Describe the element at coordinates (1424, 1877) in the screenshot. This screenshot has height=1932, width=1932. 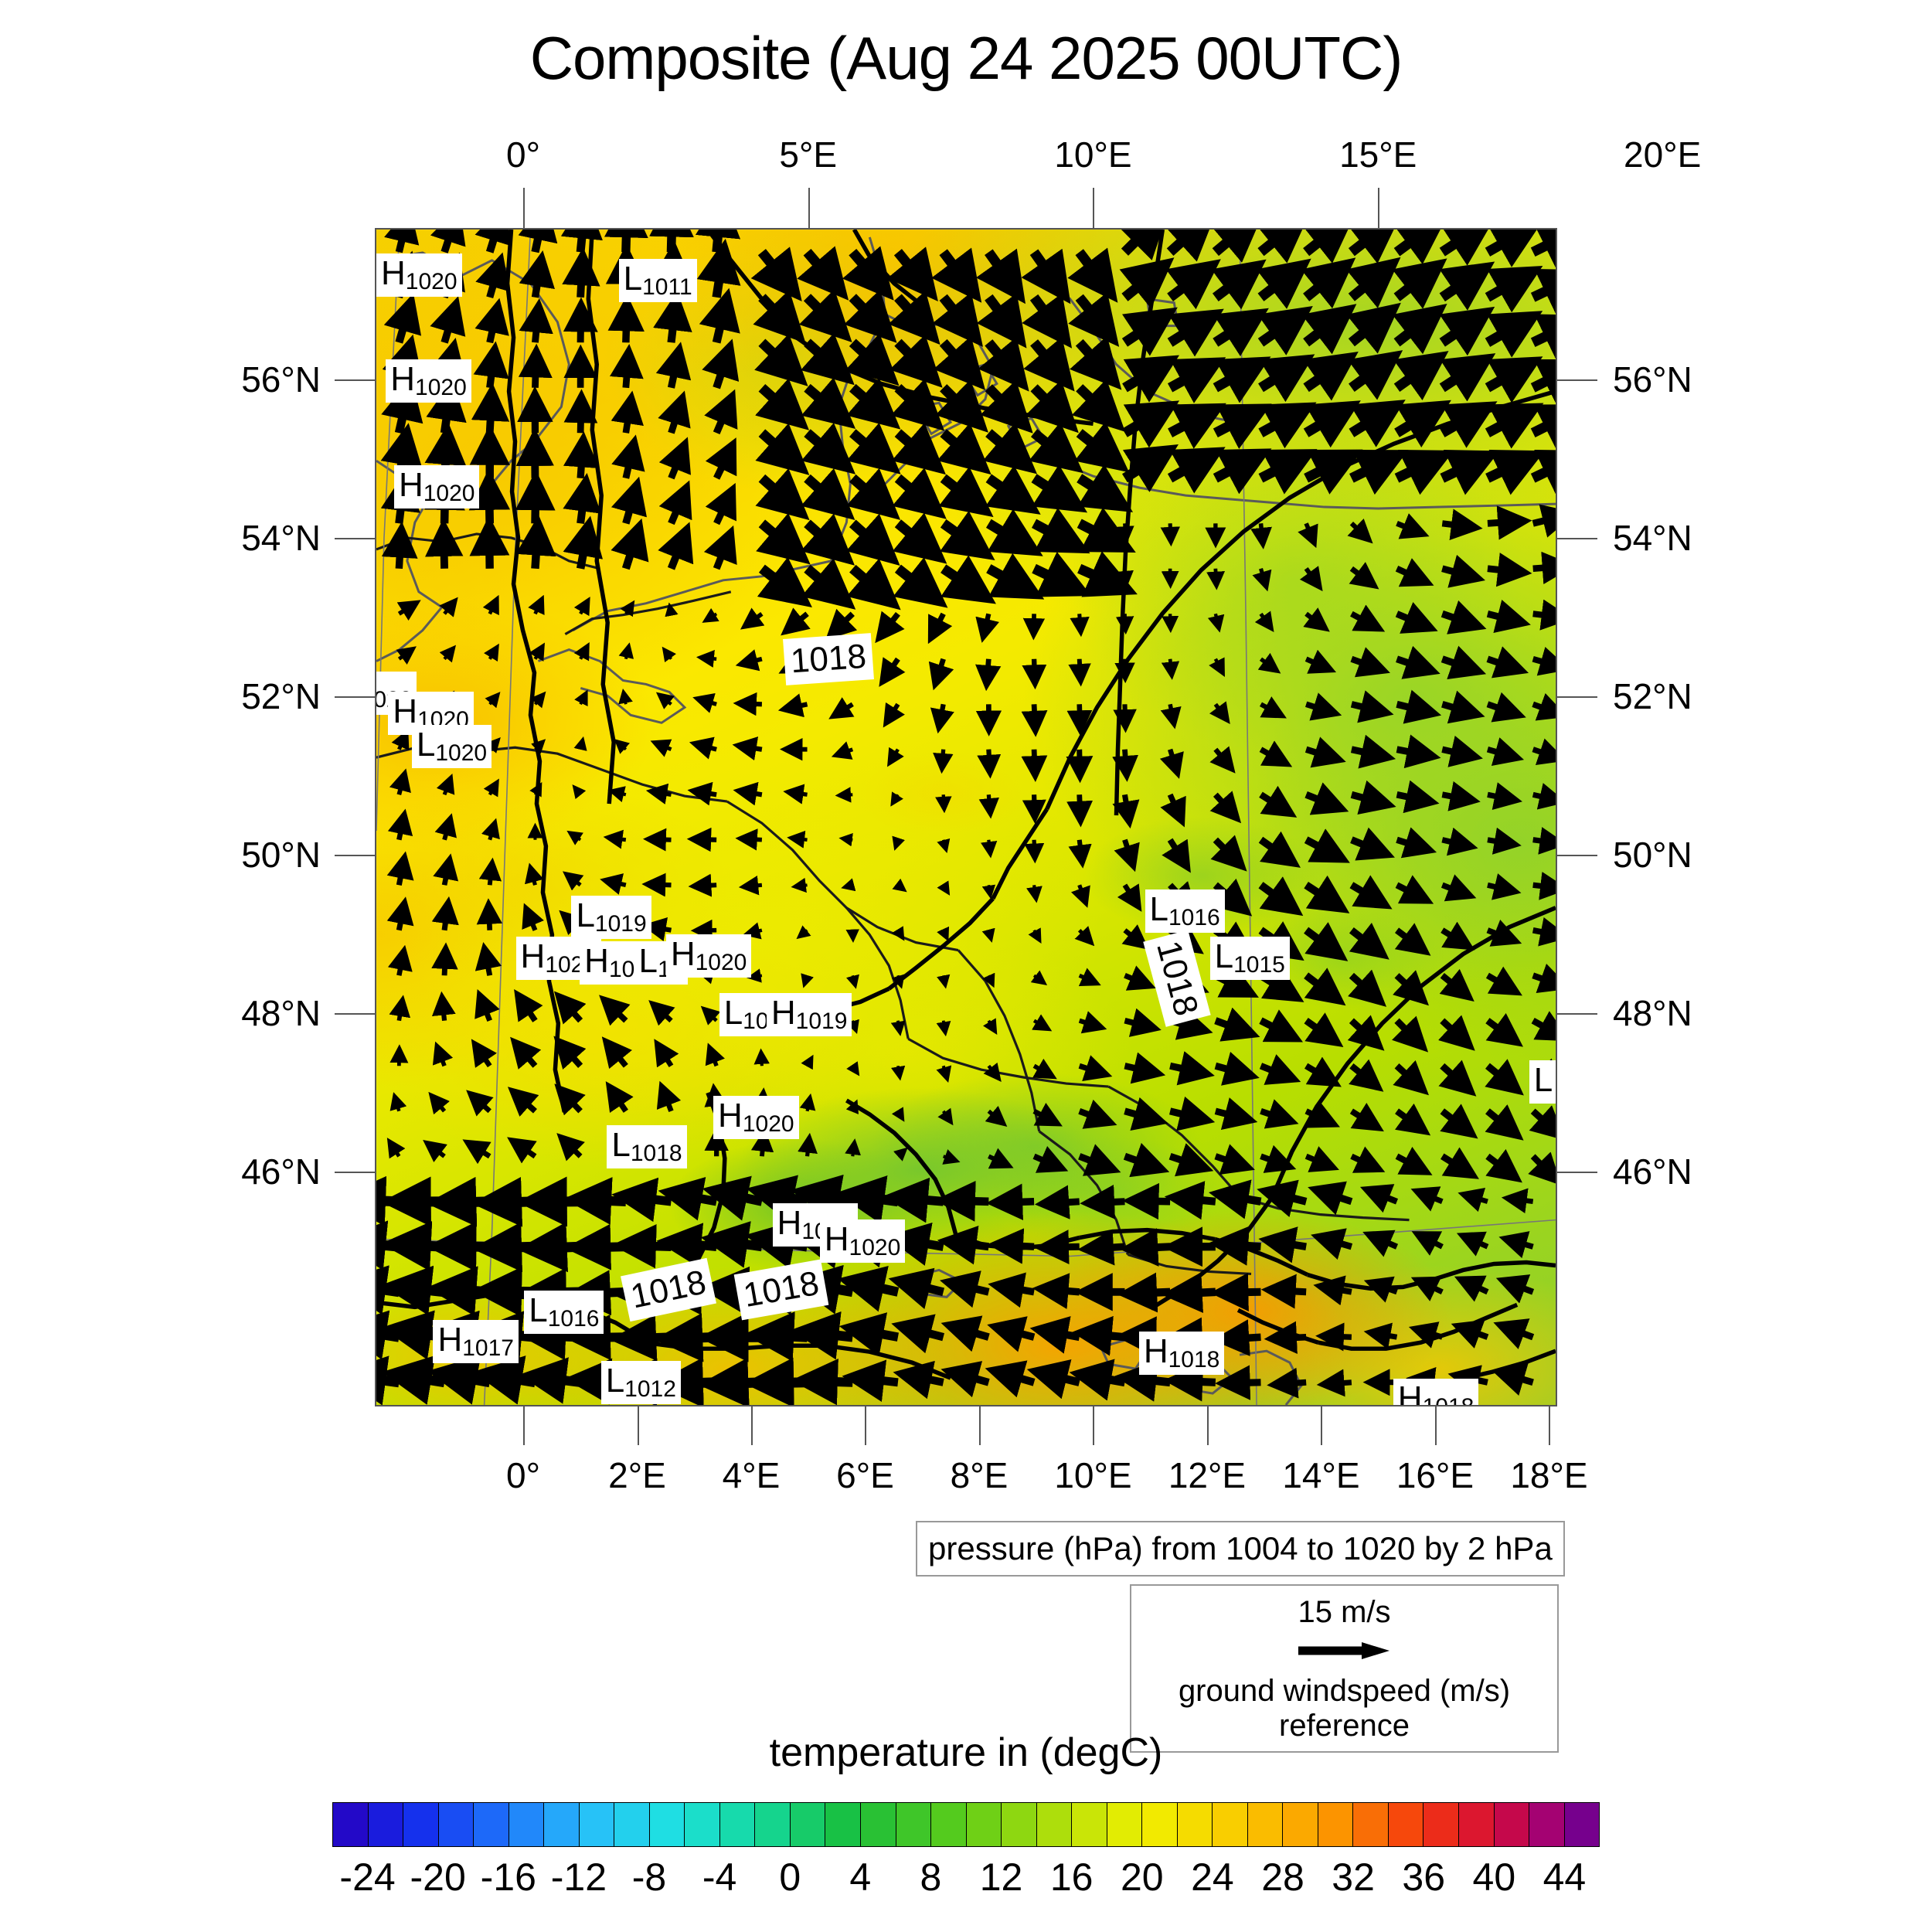
I see `colorbar-tick-15: 36` at that location.